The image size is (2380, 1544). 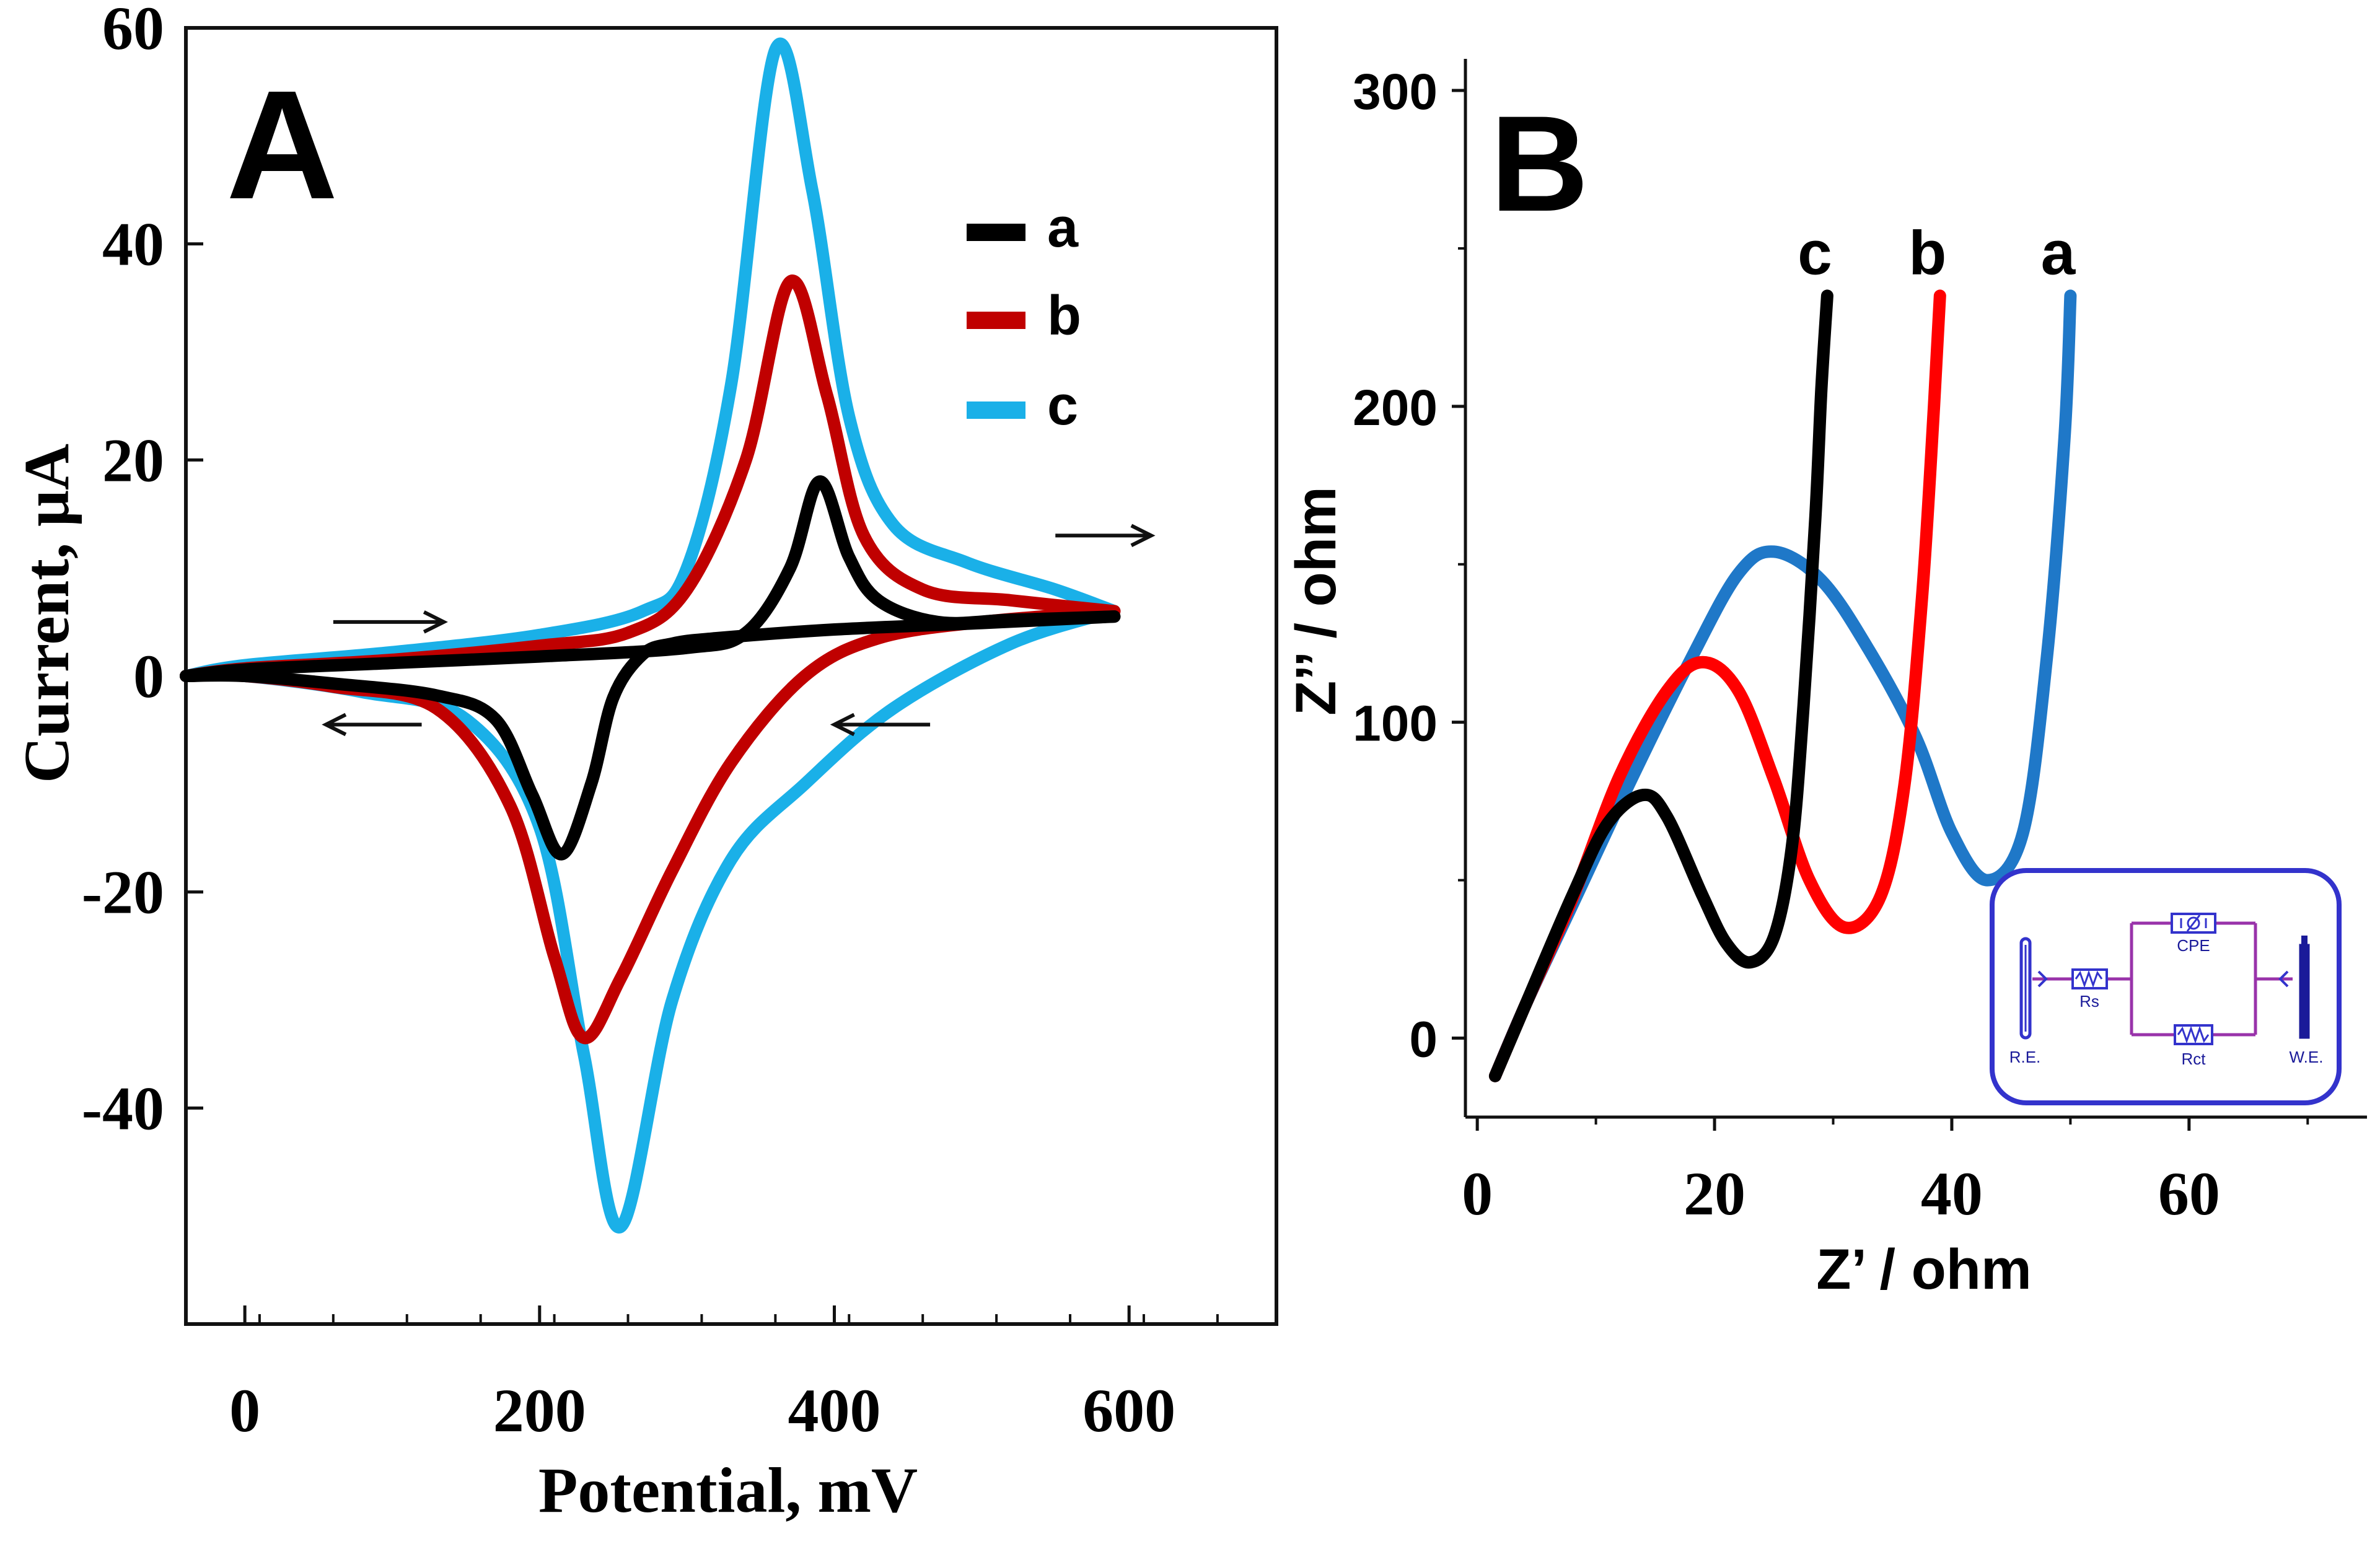 What do you see at coordinates (1477, 1193) in the screenshot?
I see `chart-b-x-tick-label: 0` at bounding box center [1477, 1193].